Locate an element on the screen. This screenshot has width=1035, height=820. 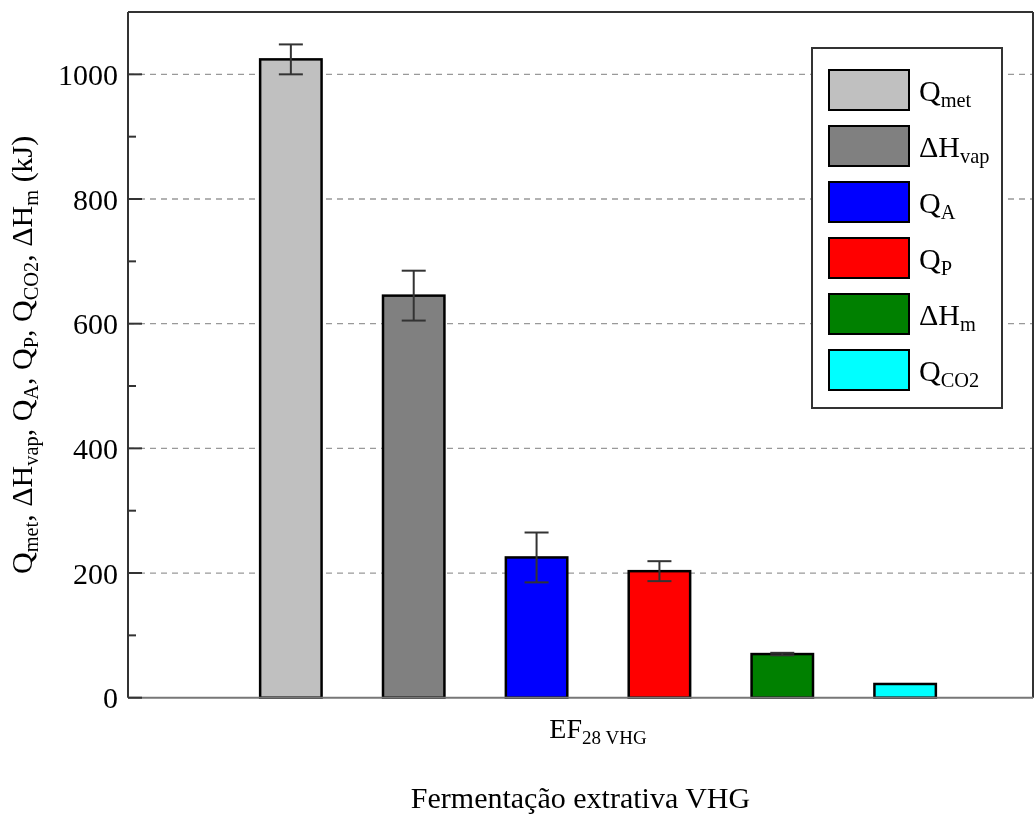
legend-label: ΔH$_{m}$ is located at coordinates (947, 316).